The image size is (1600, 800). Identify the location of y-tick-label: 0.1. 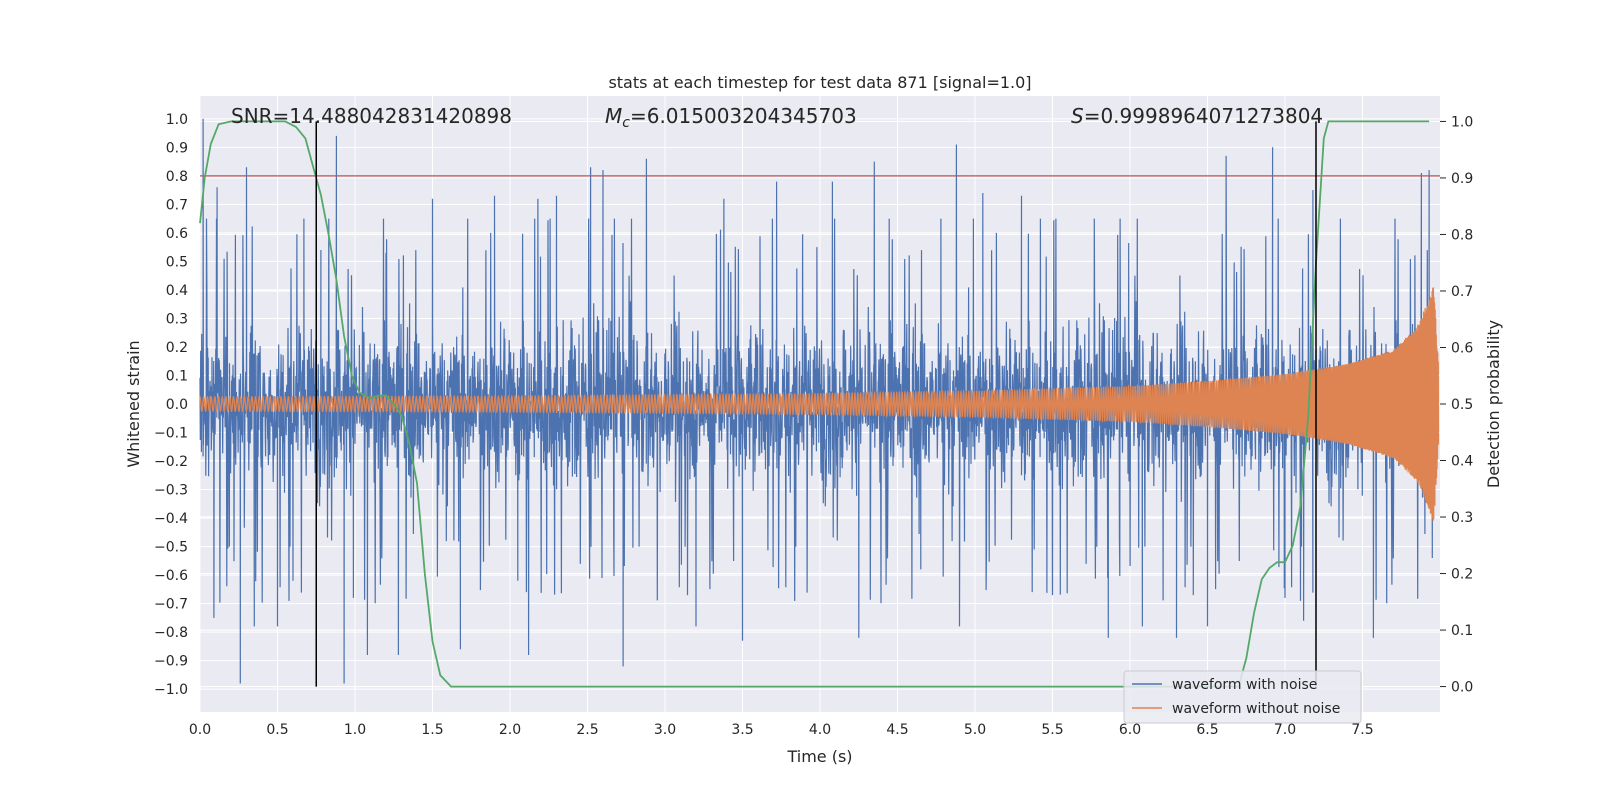
(177, 376).